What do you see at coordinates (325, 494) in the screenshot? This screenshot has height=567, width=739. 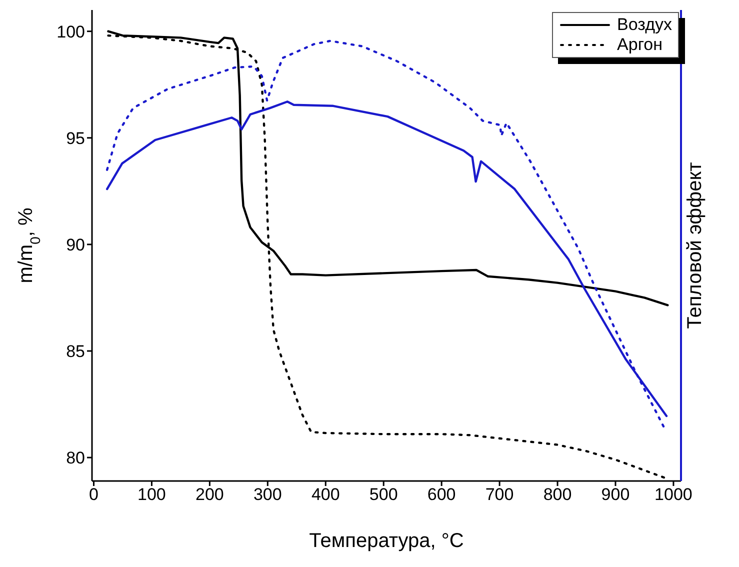 I see `x-tick-label: 400` at bounding box center [325, 494].